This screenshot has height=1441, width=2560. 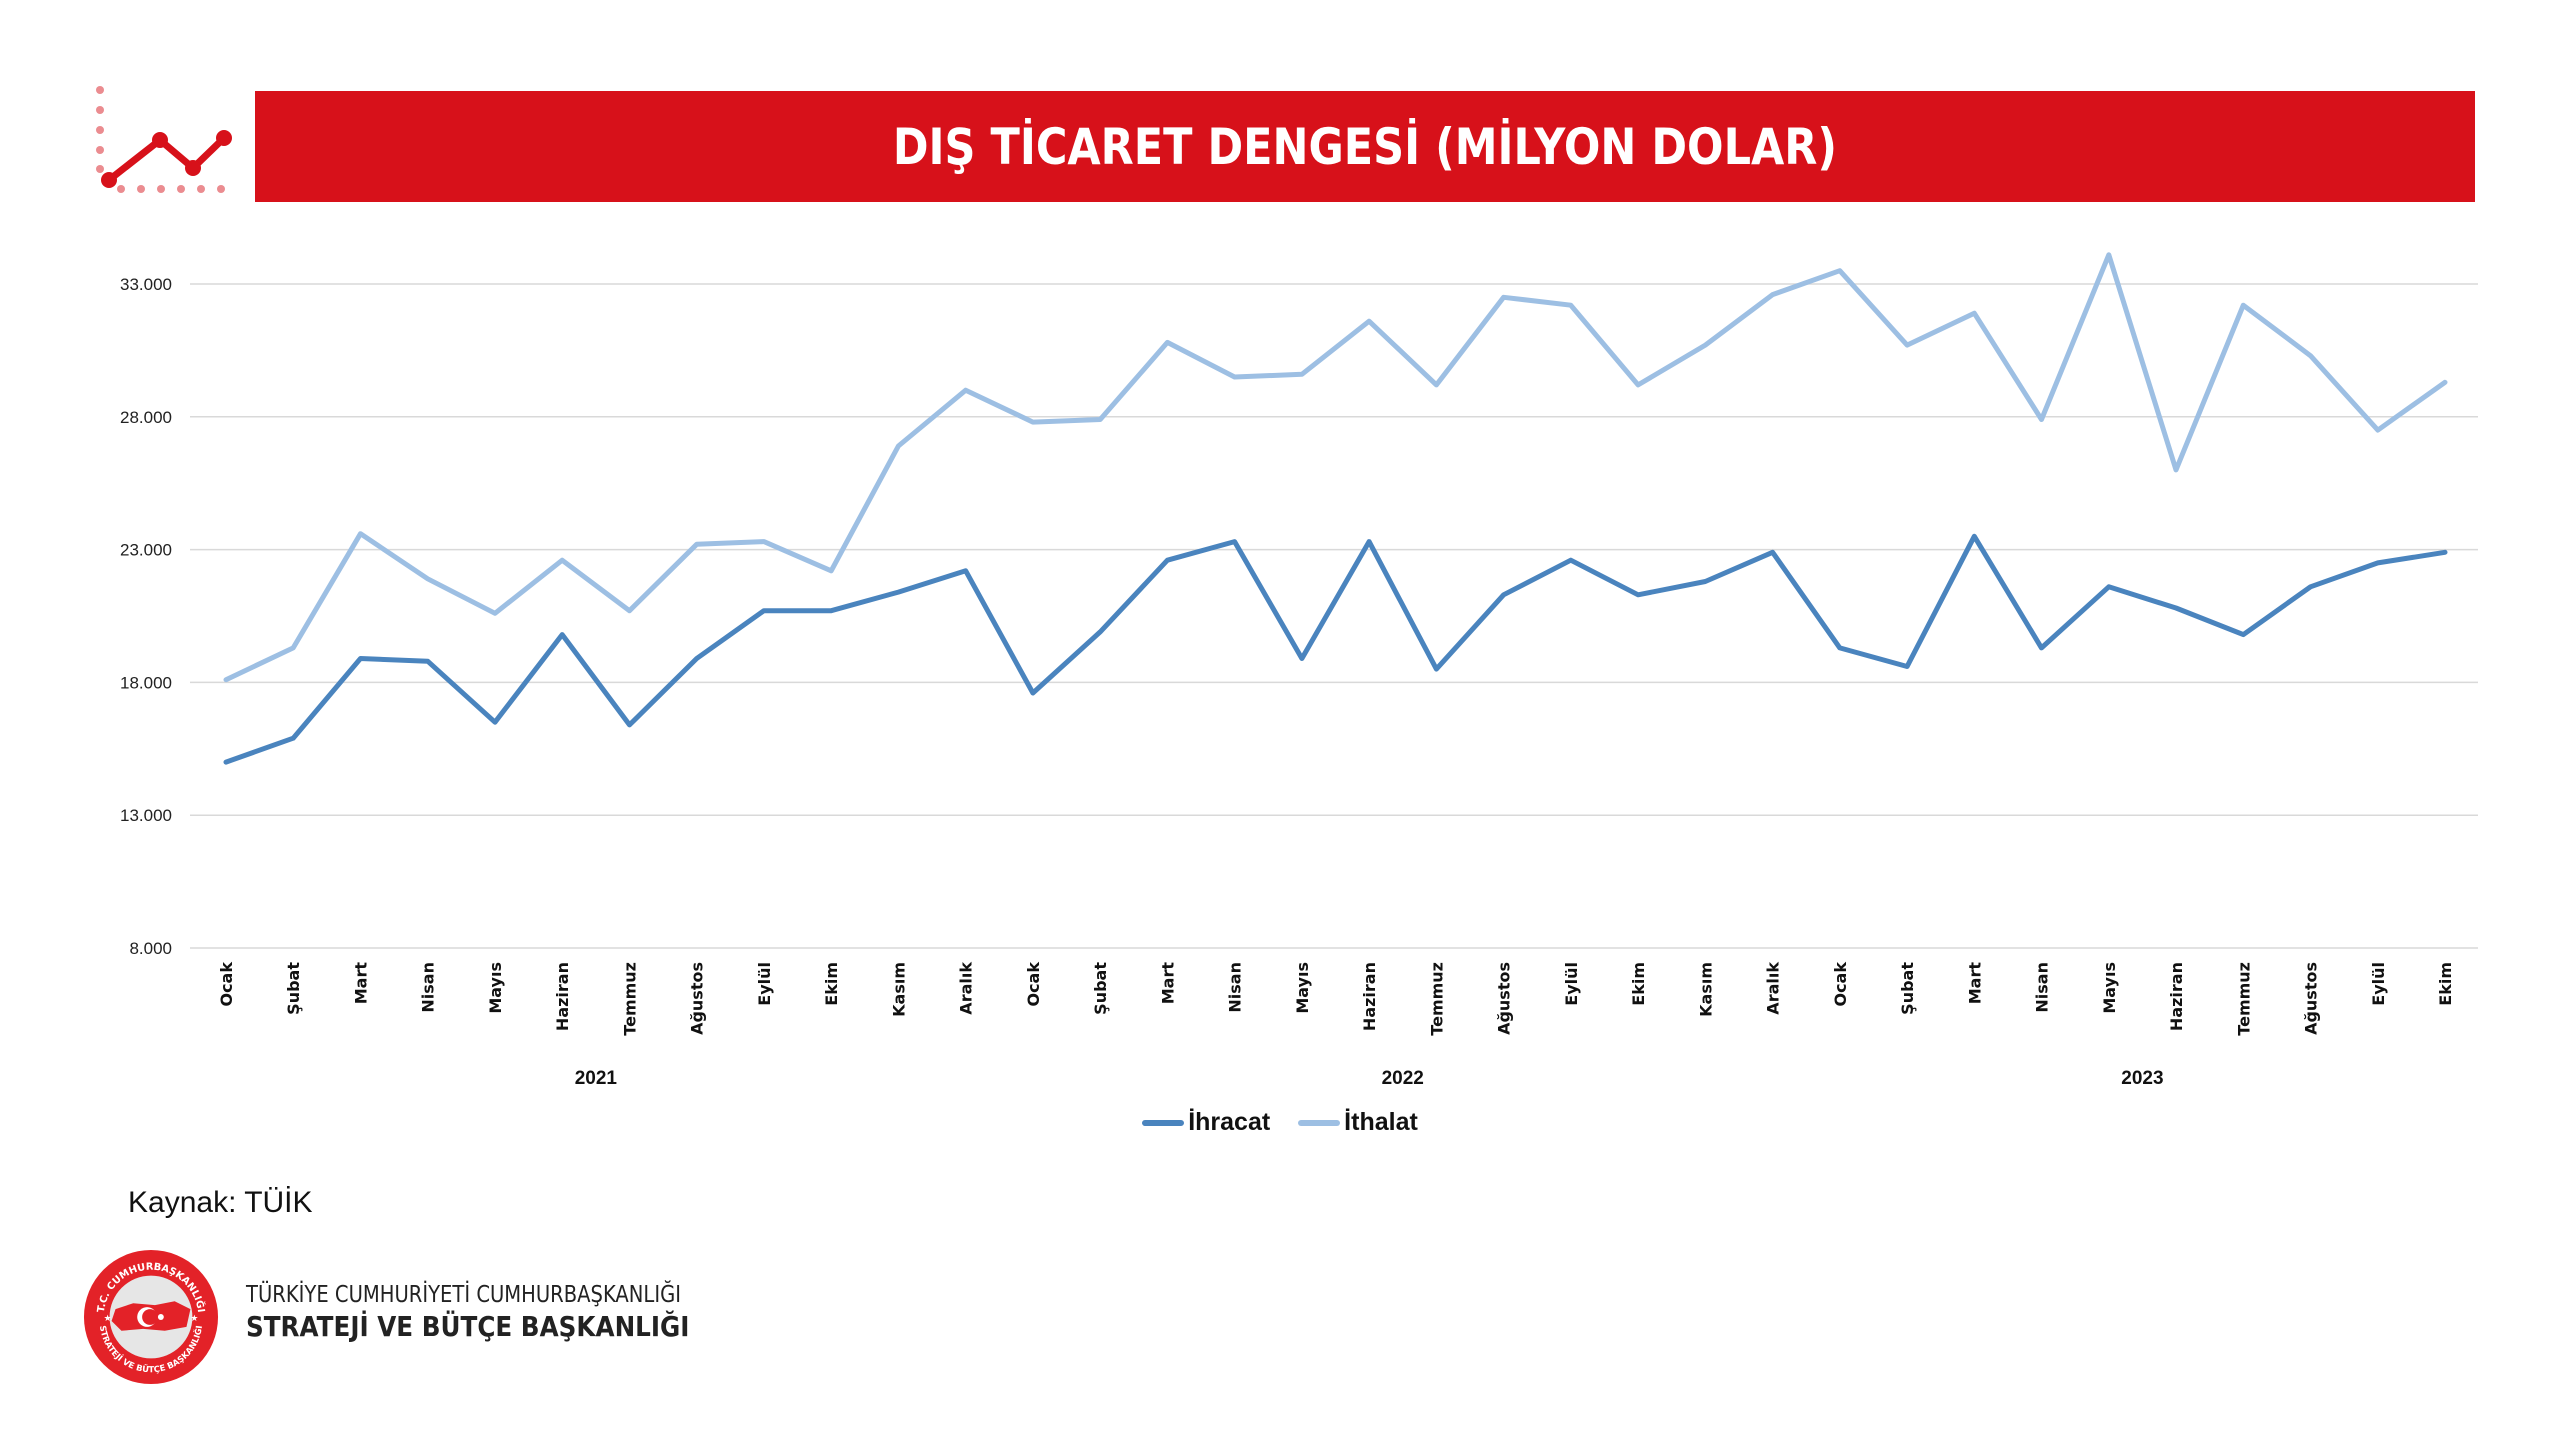 What do you see at coordinates (1335, 649) in the screenshot?
I see `series-line-ihracat` at bounding box center [1335, 649].